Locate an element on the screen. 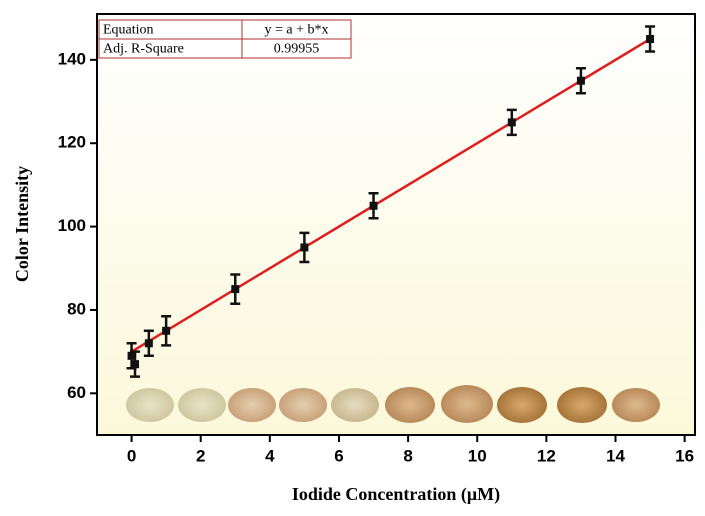 The width and height of the screenshot is (705, 516). y-tick-label: 140 is located at coordinates (72, 58).